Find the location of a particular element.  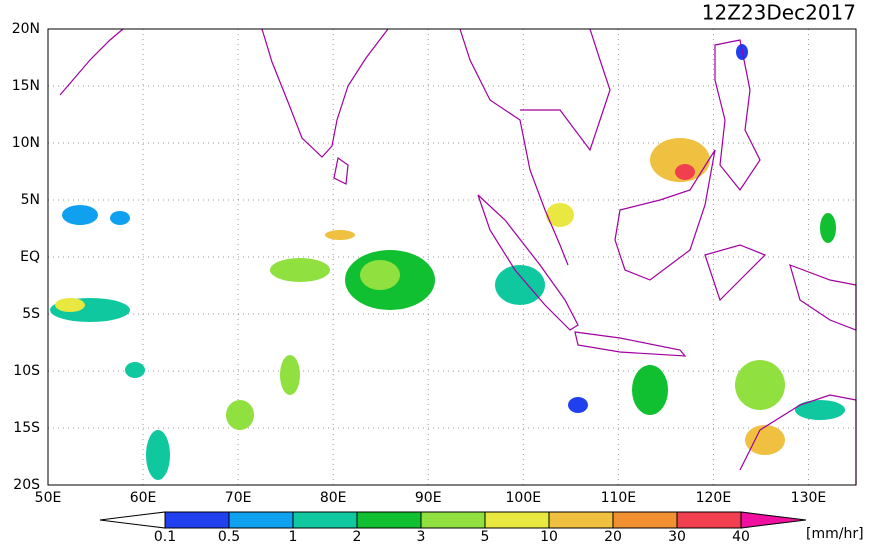

colorbar-label: 5 is located at coordinates (485, 536).